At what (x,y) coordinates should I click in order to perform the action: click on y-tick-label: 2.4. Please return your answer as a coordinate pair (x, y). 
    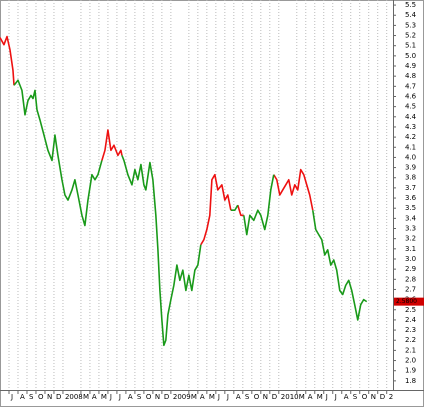
    Looking at the image, I should click on (411, 320).